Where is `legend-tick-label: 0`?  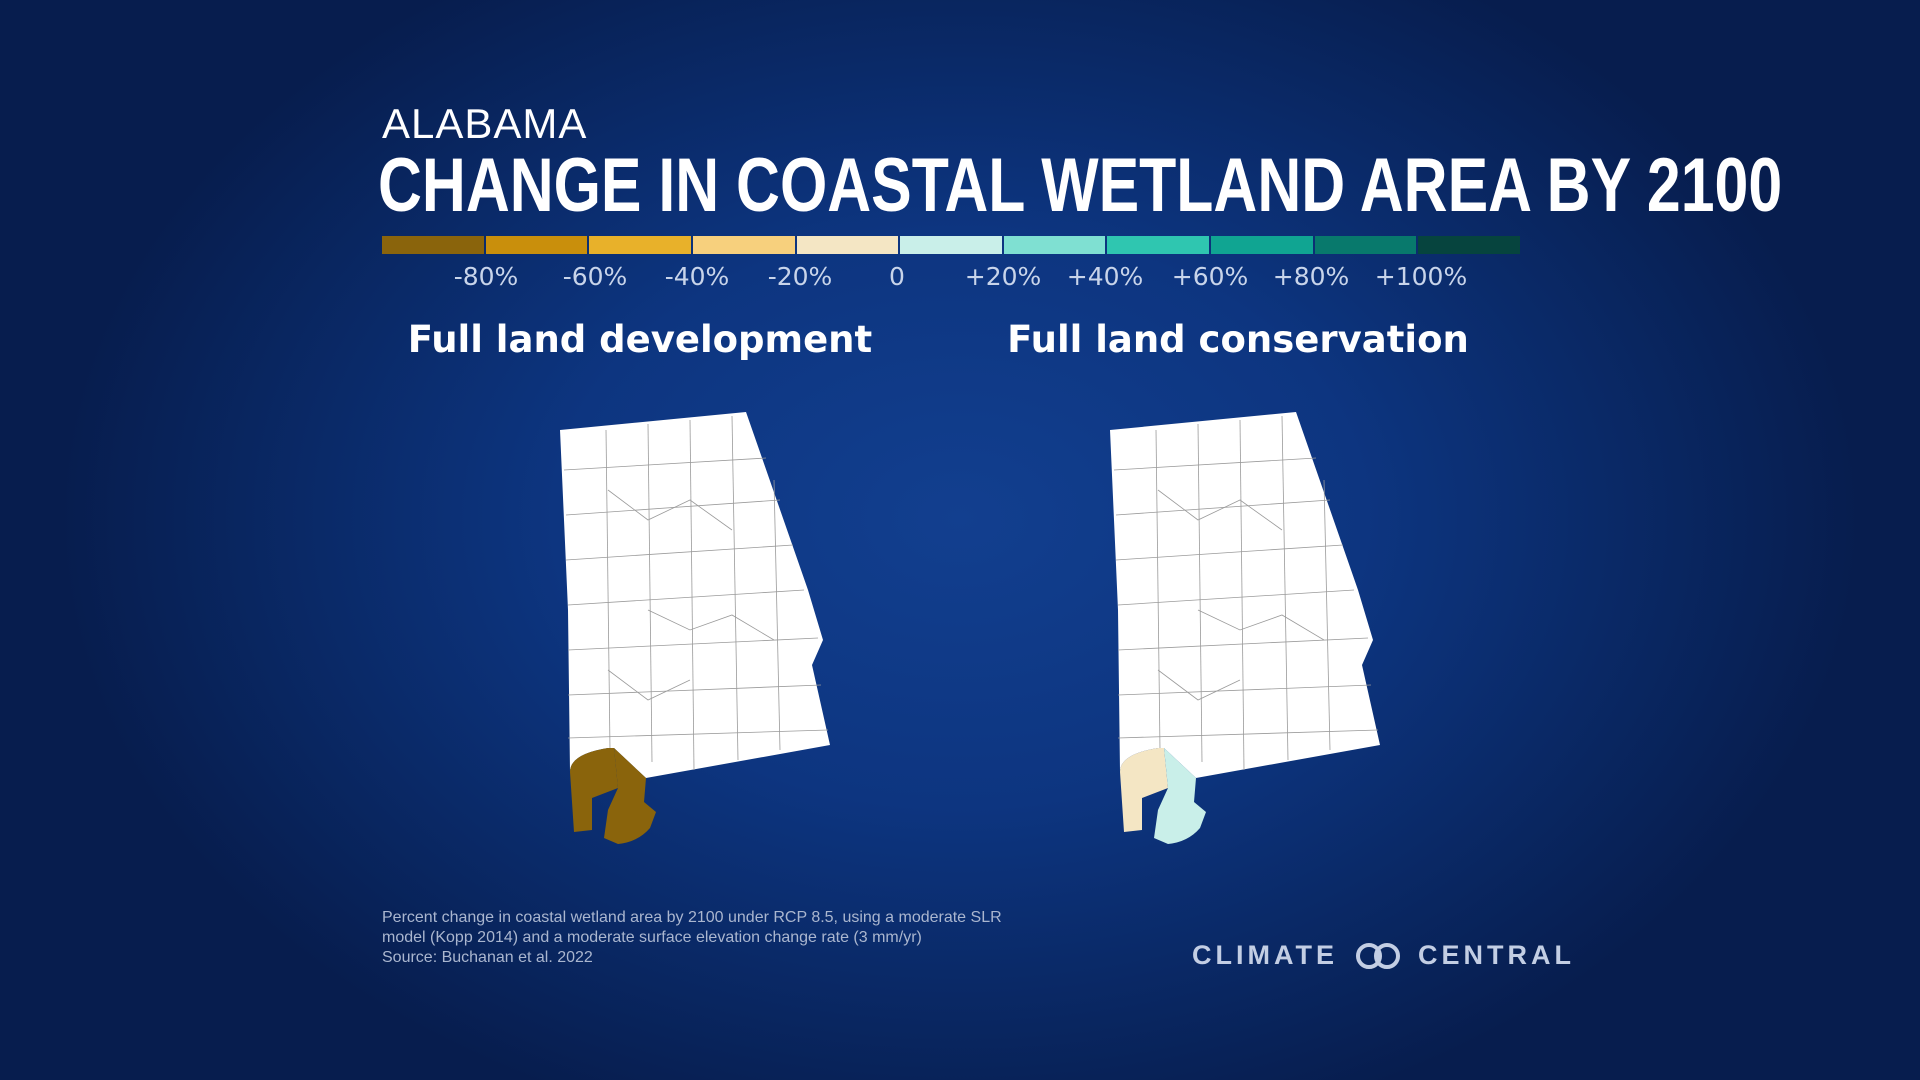
legend-tick-label: 0 is located at coordinates (897, 276).